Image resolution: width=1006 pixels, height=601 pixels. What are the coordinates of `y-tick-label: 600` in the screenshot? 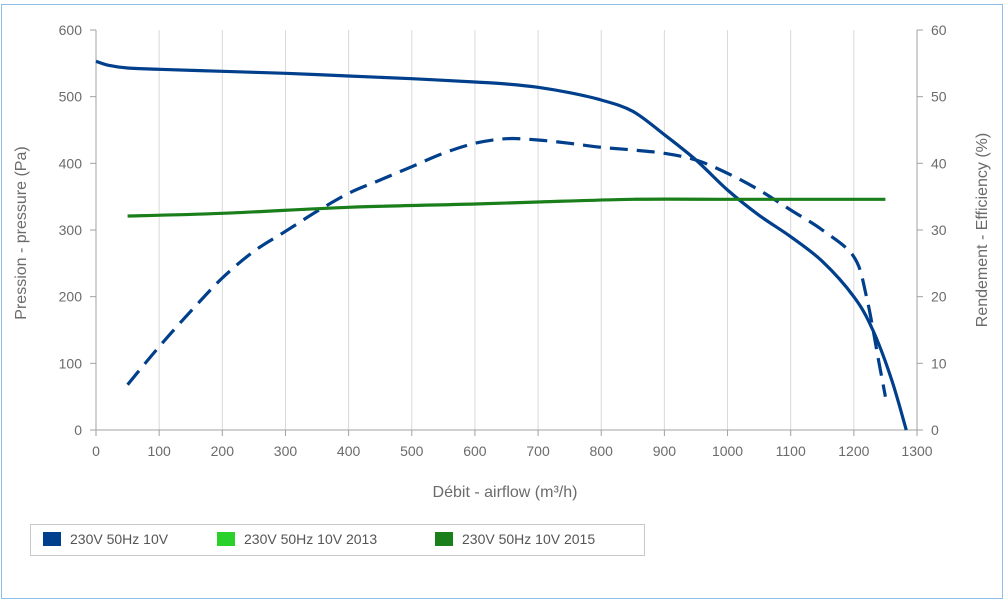 It's located at (71, 30).